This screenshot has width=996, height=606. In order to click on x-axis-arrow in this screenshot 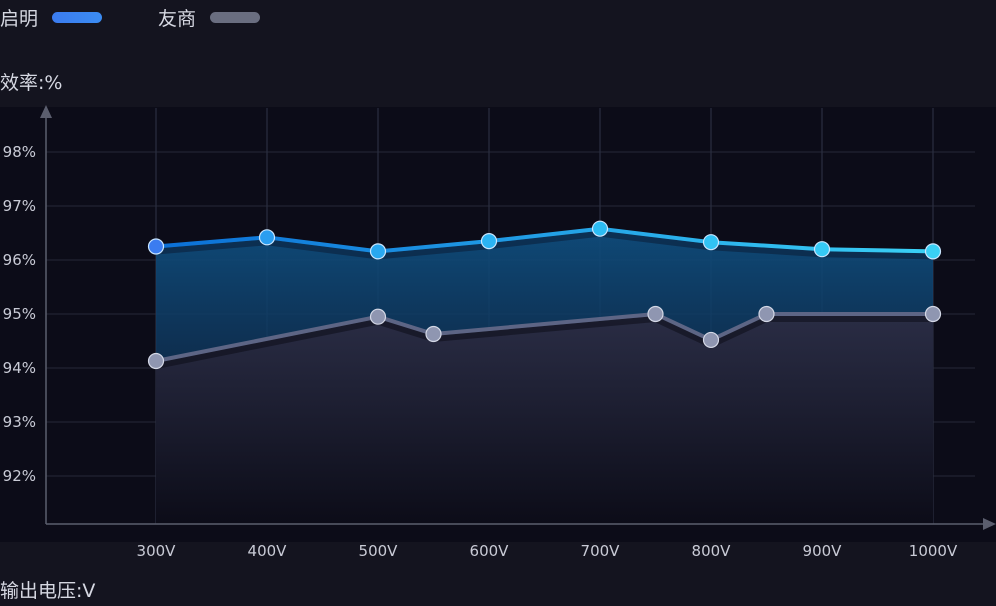, I will do `click(989, 524)`.